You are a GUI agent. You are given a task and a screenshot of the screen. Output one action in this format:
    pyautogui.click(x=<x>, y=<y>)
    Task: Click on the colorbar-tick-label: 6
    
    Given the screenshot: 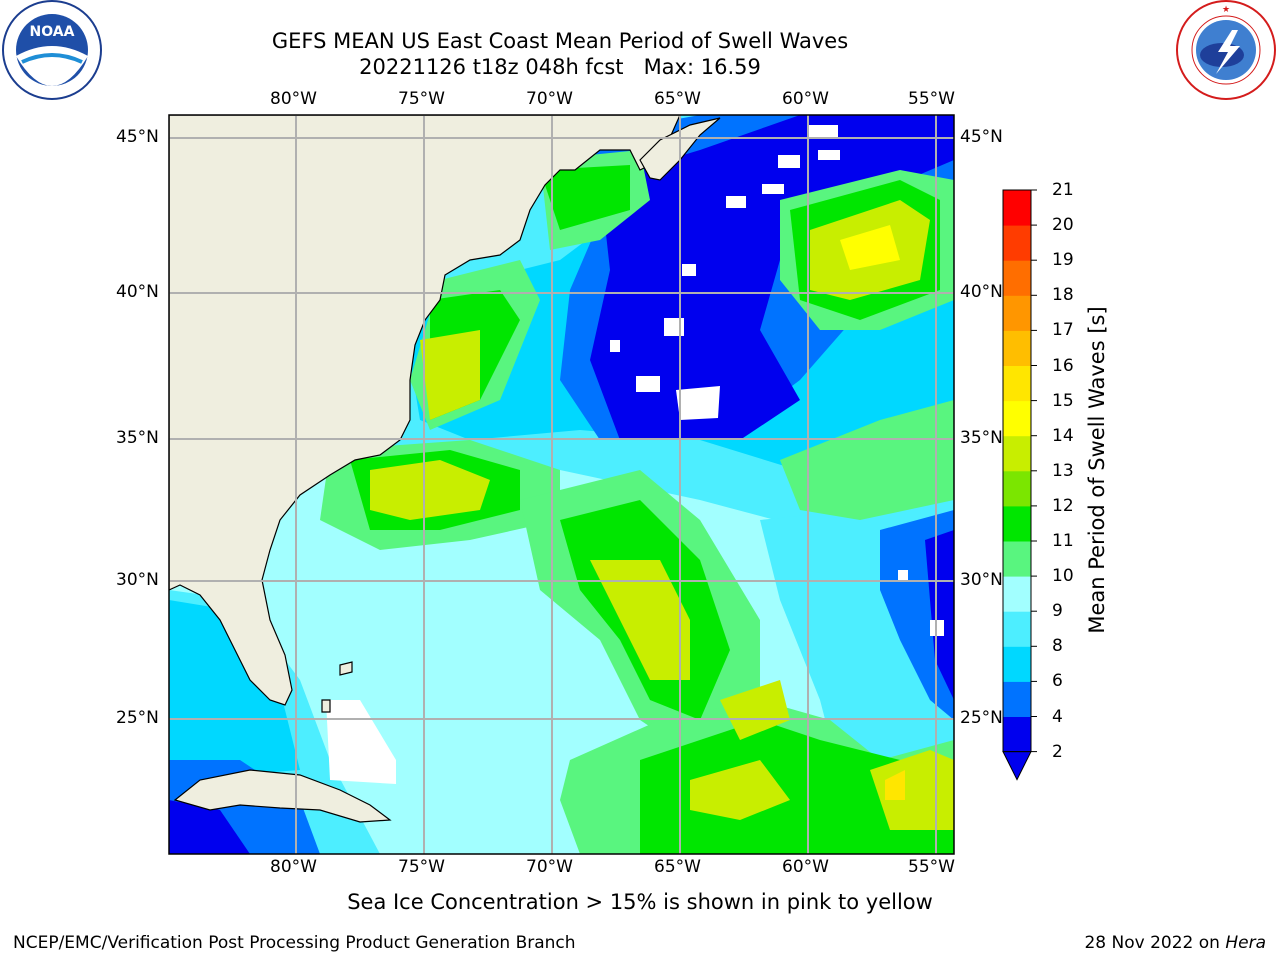 What is the action you would take?
    pyautogui.click(x=1057, y=681)
    